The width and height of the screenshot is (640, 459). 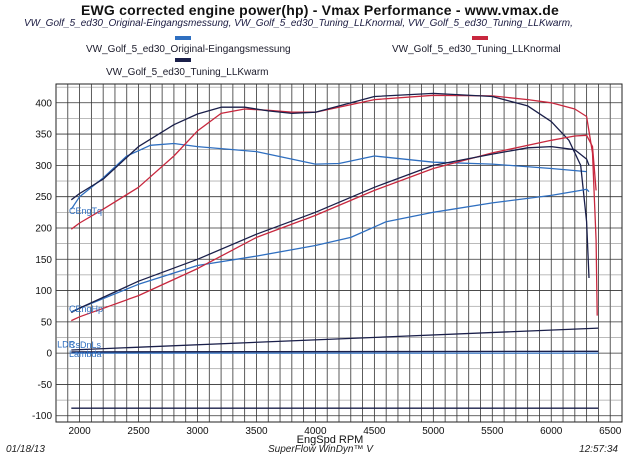 What do you see at coordinates (598, 449) in the screenshot?
I see `footer-time: 12:57:34` at bounding box center [598, 449].